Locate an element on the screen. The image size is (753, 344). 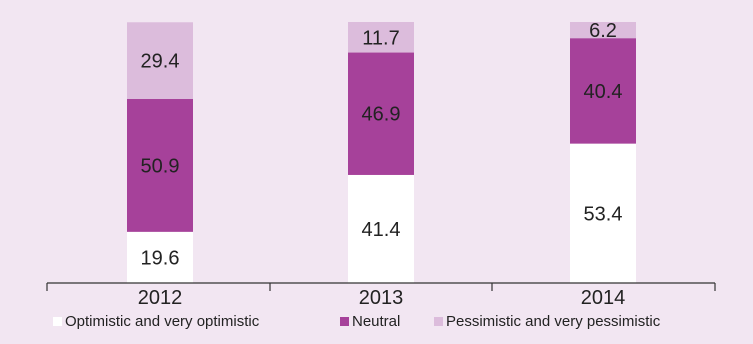
x-axis: 2012 2013 2014 is located at coordinates (381, 295).